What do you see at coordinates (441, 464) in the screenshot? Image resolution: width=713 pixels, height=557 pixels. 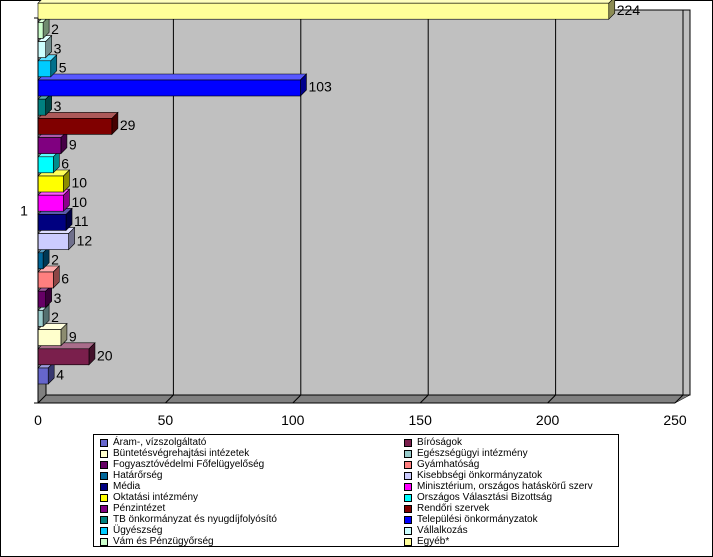 I see `legend-item-5: Gyámhatóság` at bounding box center [441, 464].